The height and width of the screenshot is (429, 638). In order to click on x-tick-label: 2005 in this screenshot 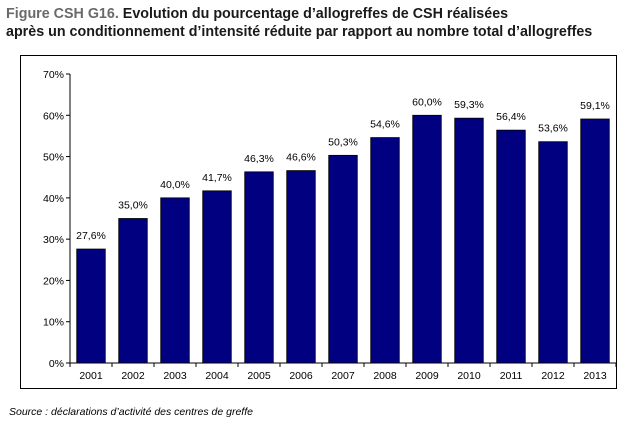, I will do `click(259, 376)`.